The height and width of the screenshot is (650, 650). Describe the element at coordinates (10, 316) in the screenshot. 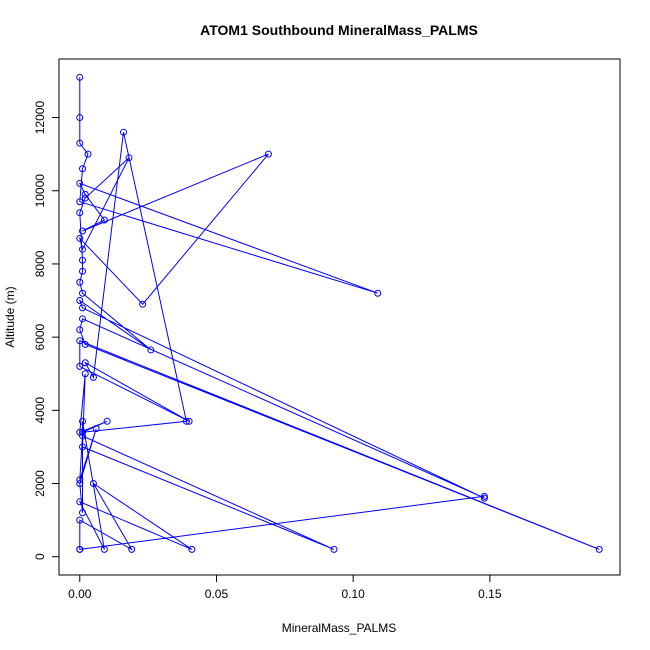

I see `y-axis-label: Altitude (m)` at that location.